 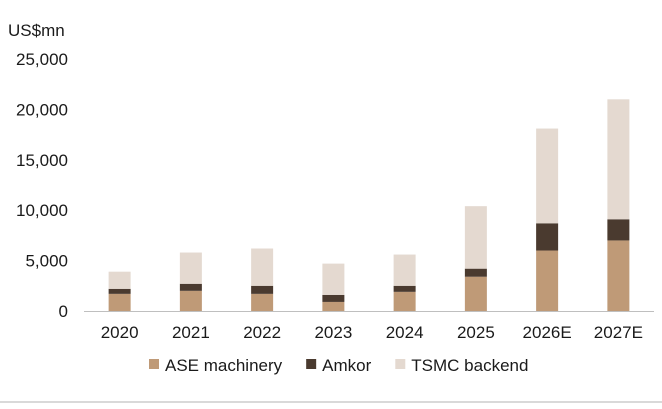 What do you see at coordinates (475, 272) in the screenshot?
I see `bar-amkor-2025` at bounding box center [475, 272].